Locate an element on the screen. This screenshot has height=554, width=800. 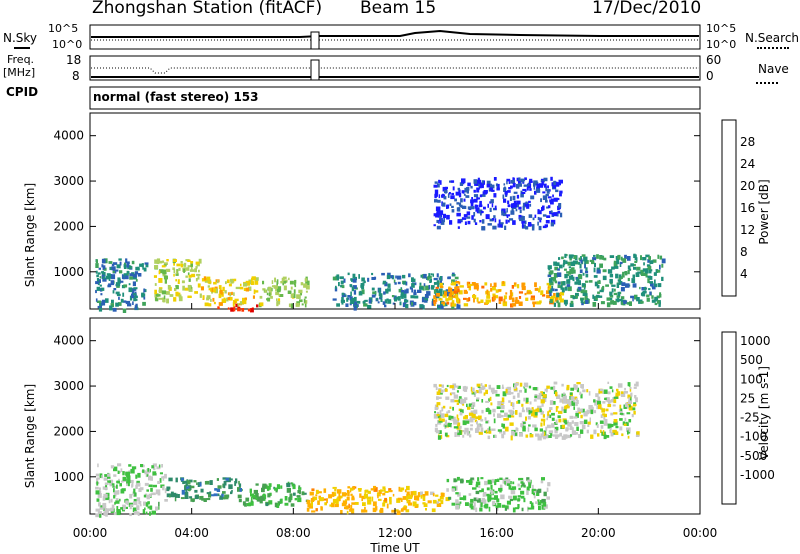
power-colorbar: 4 8 12 16 20 24 28 is located at coordinates (738, 208).